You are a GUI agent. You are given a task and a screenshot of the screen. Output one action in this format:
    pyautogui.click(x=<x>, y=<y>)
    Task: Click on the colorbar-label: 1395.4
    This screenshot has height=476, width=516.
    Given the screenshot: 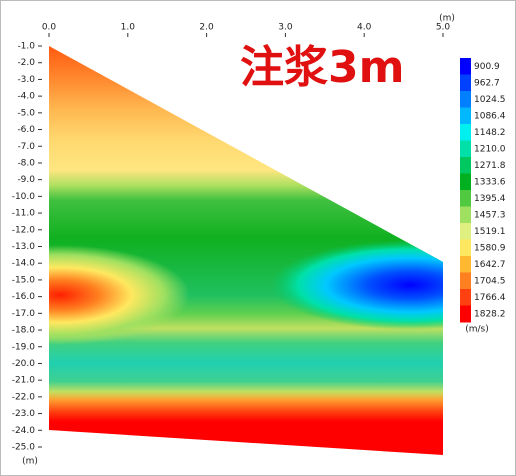 What is the action you would take?
    pyautogui.click(x=490, y=199)
    